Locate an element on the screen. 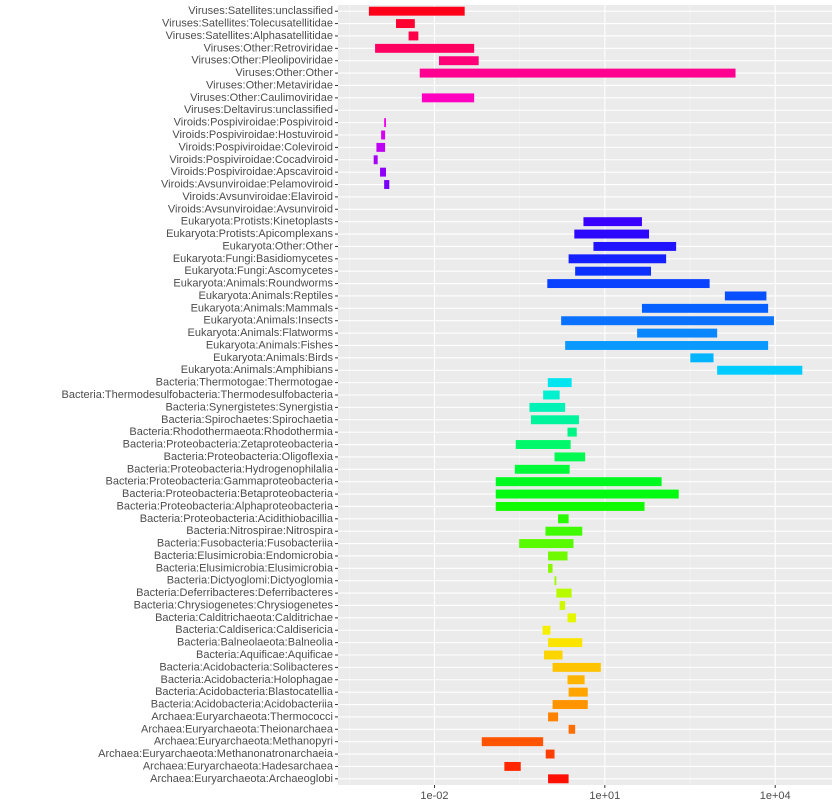 Image resolution: width=837 pixels, height=806 pixels. y-tick-label: Viruses:Other:Metaviridae is located at coordinates (269, 85).